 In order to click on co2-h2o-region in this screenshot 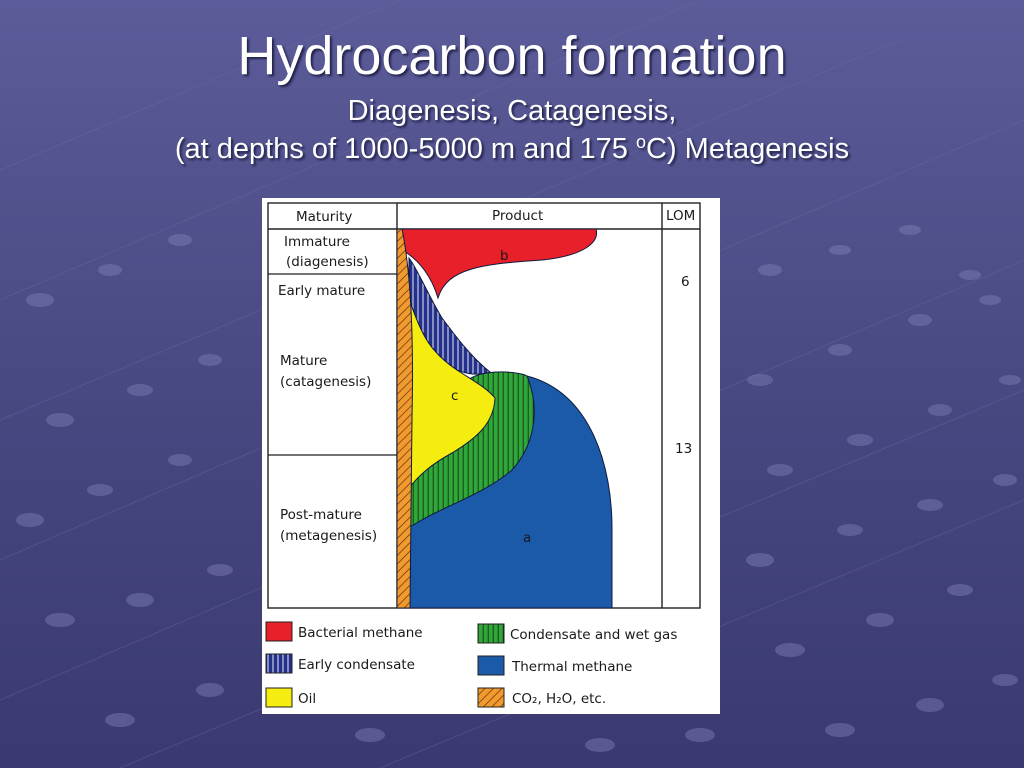, I will do `click(404, 418)`.